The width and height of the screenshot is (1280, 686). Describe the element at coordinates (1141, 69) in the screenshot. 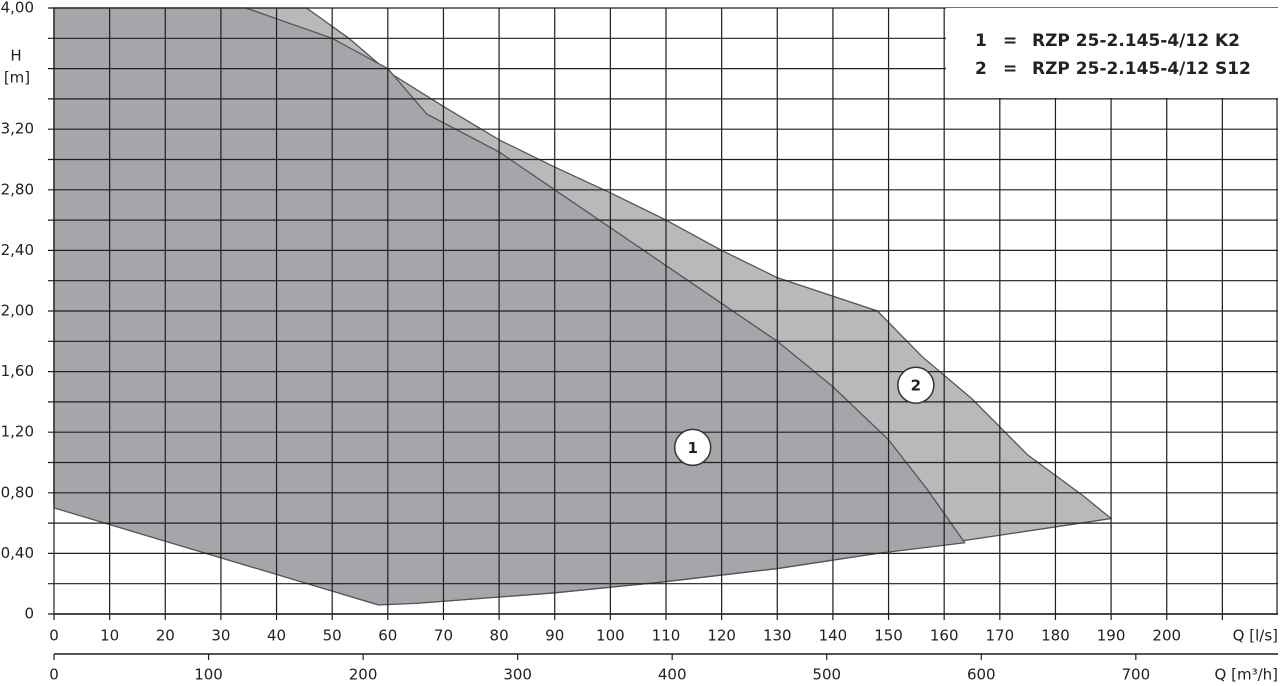

I see `legend-label: RZP 25-2.145-4/12 S12` at that location.